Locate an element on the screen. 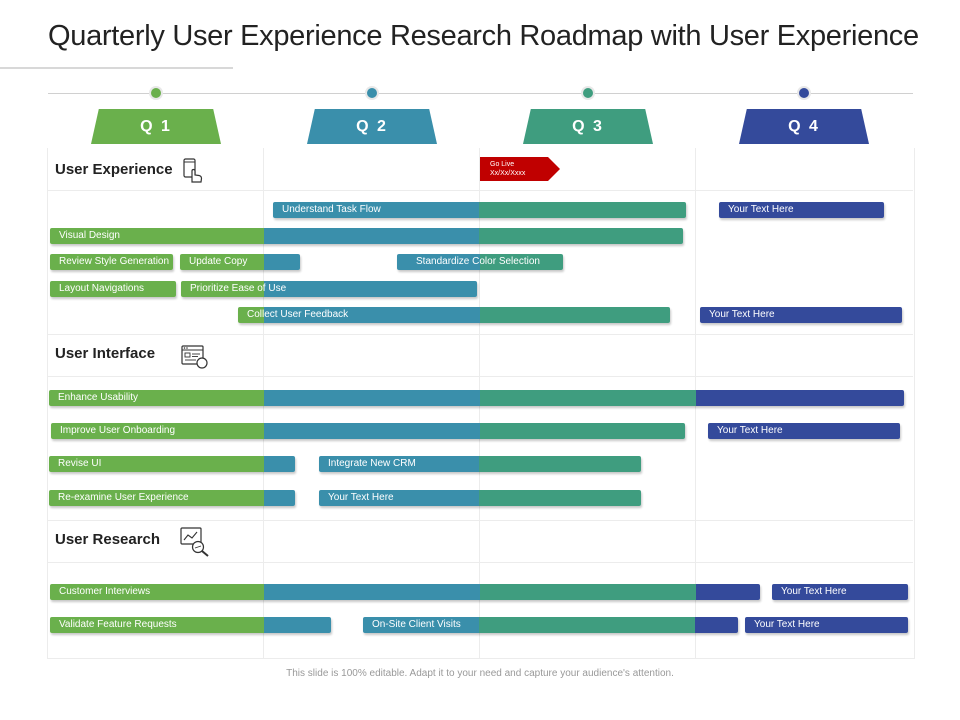 The height and width of the screenshot is (720, 960). task-bar: Prioritize Ease of Use is located at coordinates (329, 289).